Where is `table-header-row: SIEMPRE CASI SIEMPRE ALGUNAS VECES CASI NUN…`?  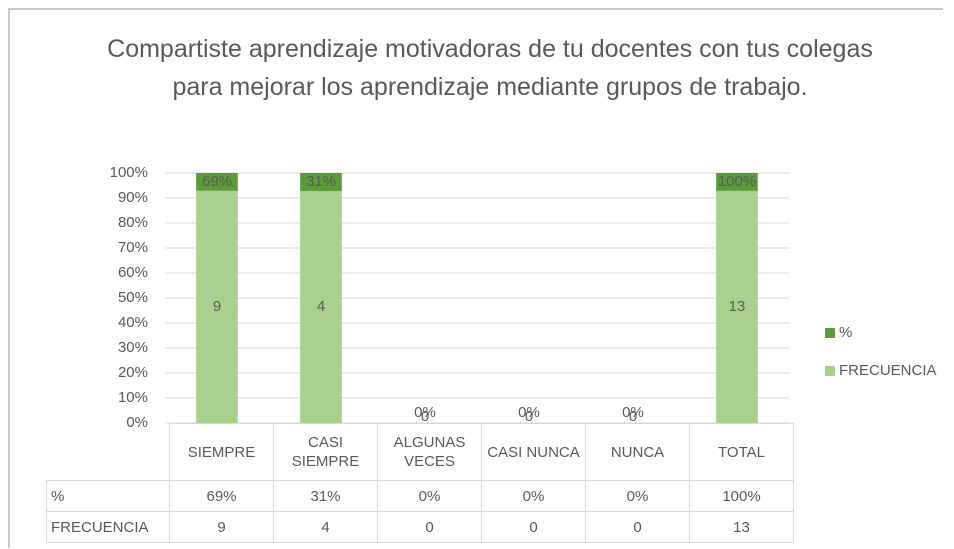
table-header-row: SIEMPRE CASI SIEMPRE ALGUNAS VECES CASI NUN… is located at coordinates (420, 452).